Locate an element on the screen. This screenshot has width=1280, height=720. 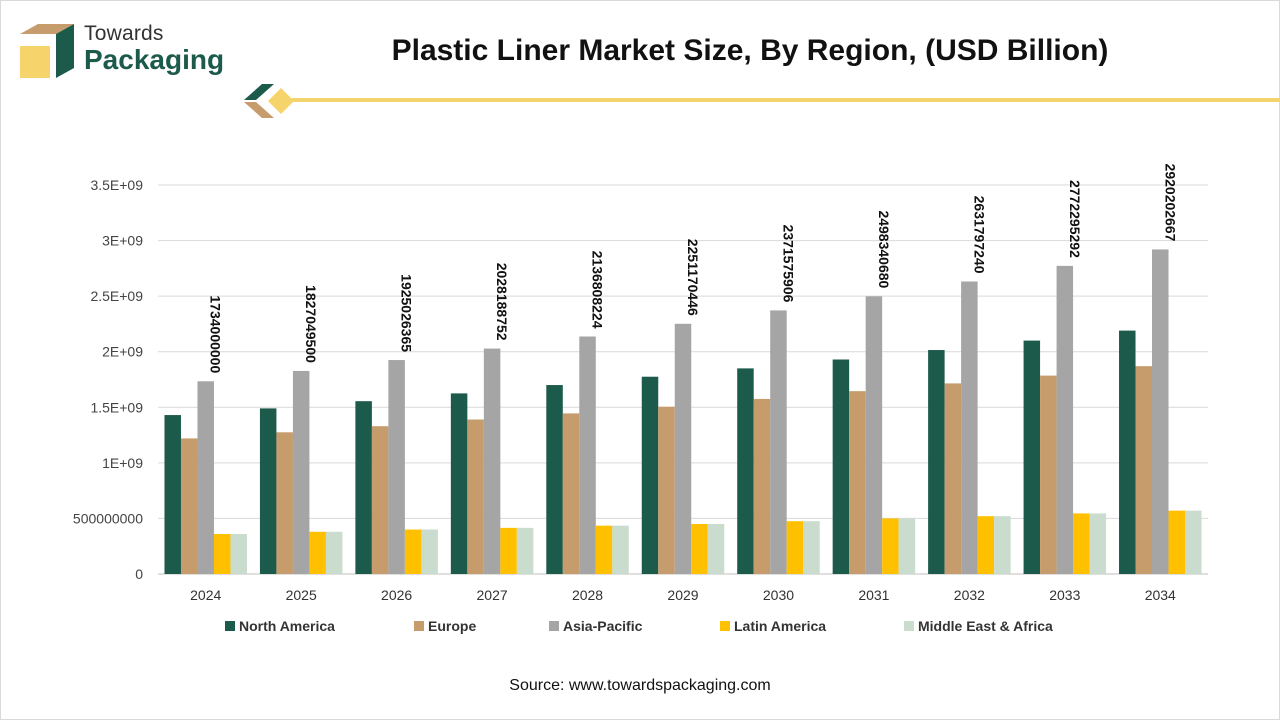
x-tick-label: 2029 is located at coordinates (682, 595).